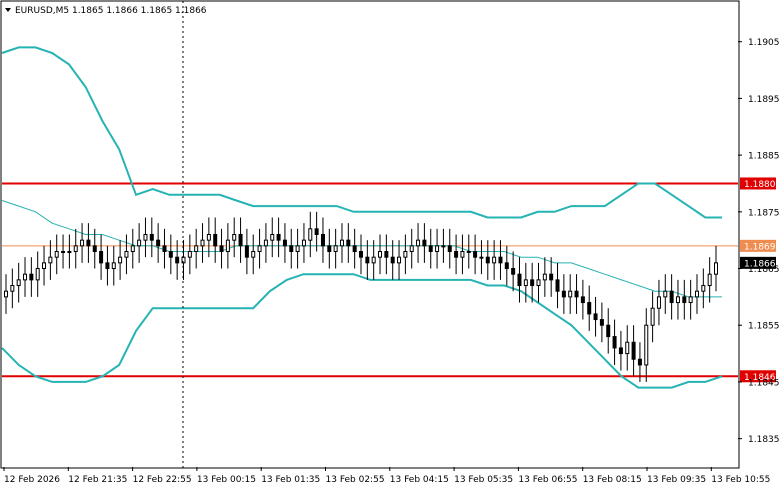  What do you see at coordinates (111, 11) in the screenshot?
I see `chart-title: EURUSD,M5 1.1865 1.1866 1.1865 1.1866` at bounding box center [111, 11].